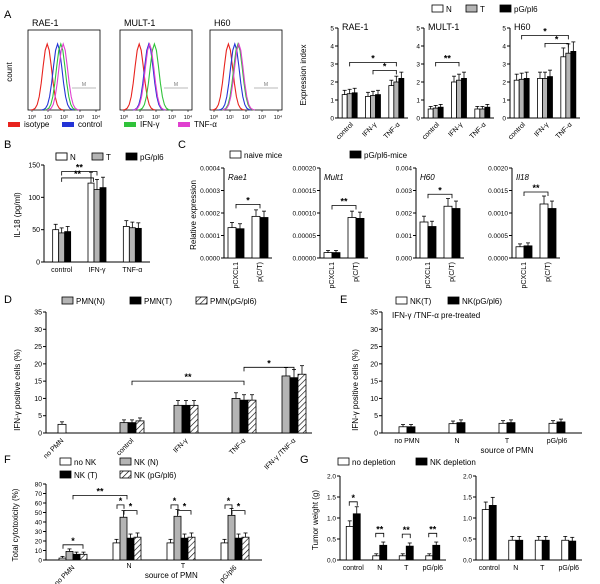  What do you see at coordinates (54, 448) in the screenshot?
I see `x-tick-label: no PMN` at bounding box center [54, 448].